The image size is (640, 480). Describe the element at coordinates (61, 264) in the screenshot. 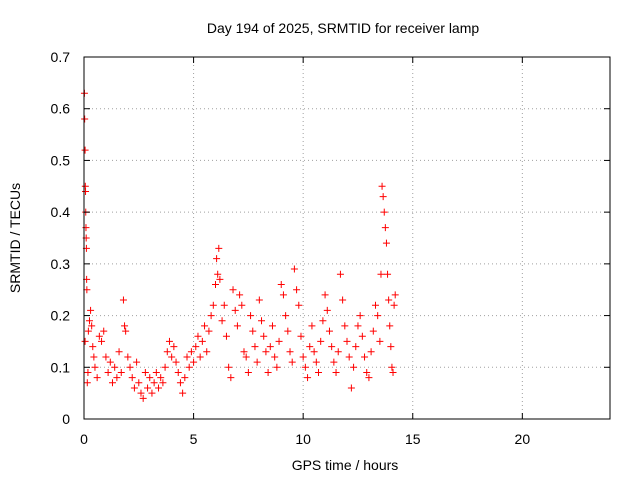

I see `y-tick-label: 0.3` at that location.